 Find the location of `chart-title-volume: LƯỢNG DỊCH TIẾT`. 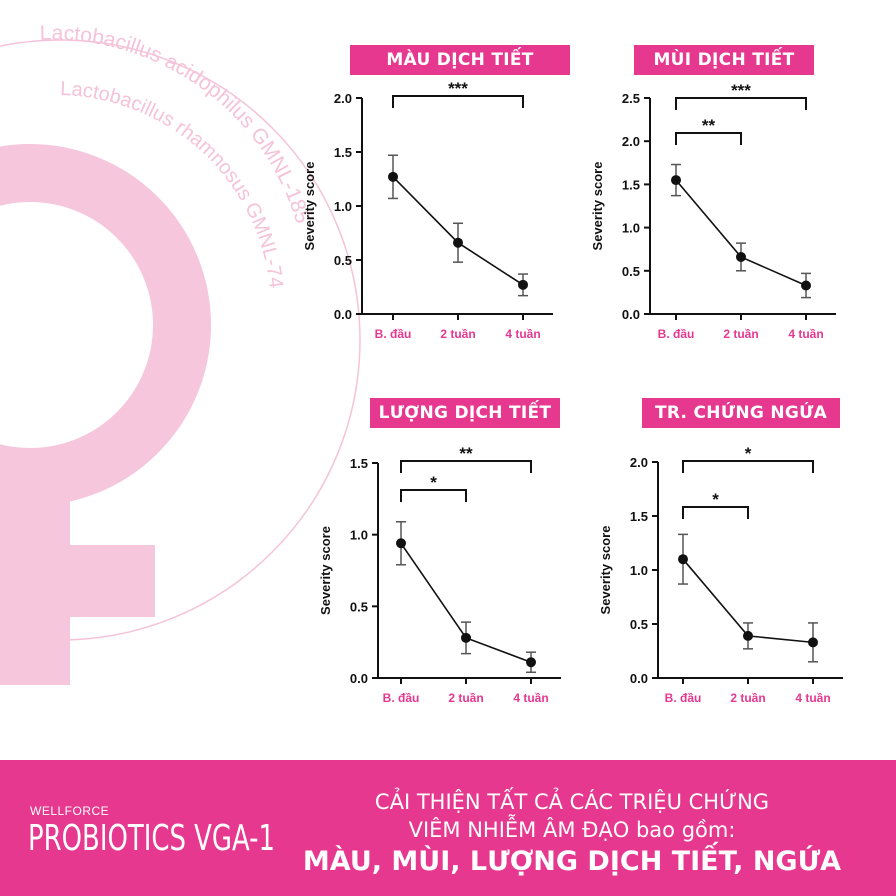

chart-title-volume: LƯỢNG DỊCH TIẾT is located at coordinates (465, 413).